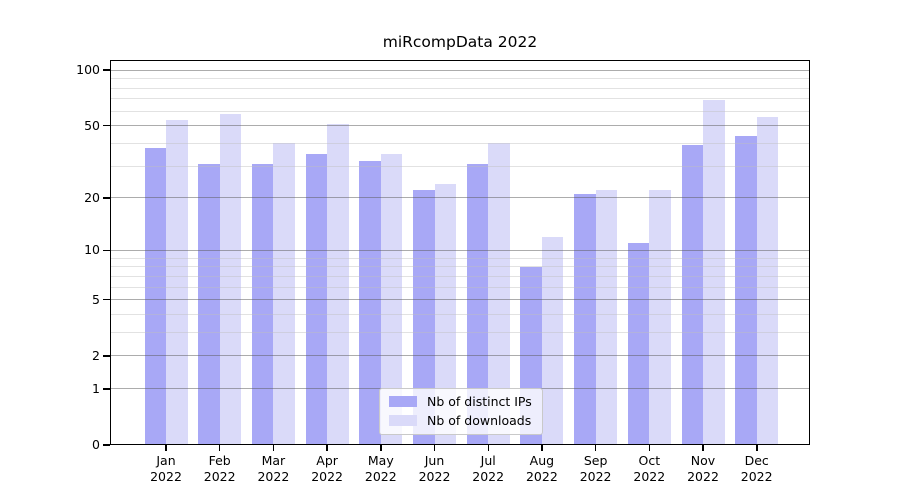 The image size is (900, 500). I want to click on bar-downloads-jun, so click(445, 314).